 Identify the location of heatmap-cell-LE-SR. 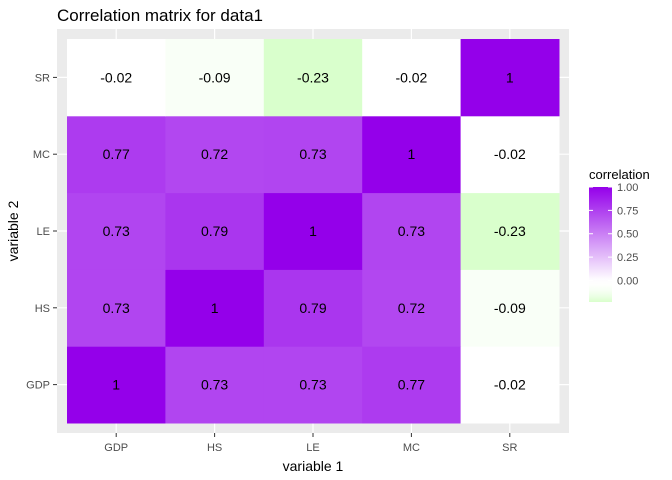
(313, 78).